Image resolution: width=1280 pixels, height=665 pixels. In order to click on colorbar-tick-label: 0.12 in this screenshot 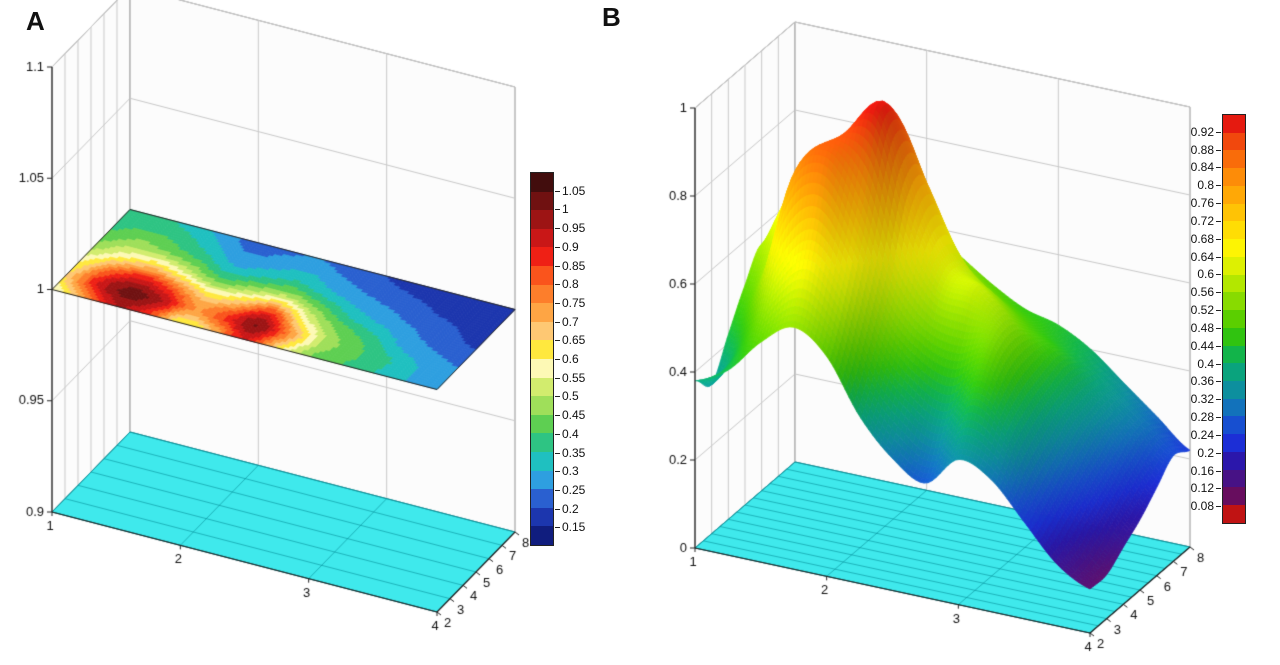, I will do `click(1206, 488)`.